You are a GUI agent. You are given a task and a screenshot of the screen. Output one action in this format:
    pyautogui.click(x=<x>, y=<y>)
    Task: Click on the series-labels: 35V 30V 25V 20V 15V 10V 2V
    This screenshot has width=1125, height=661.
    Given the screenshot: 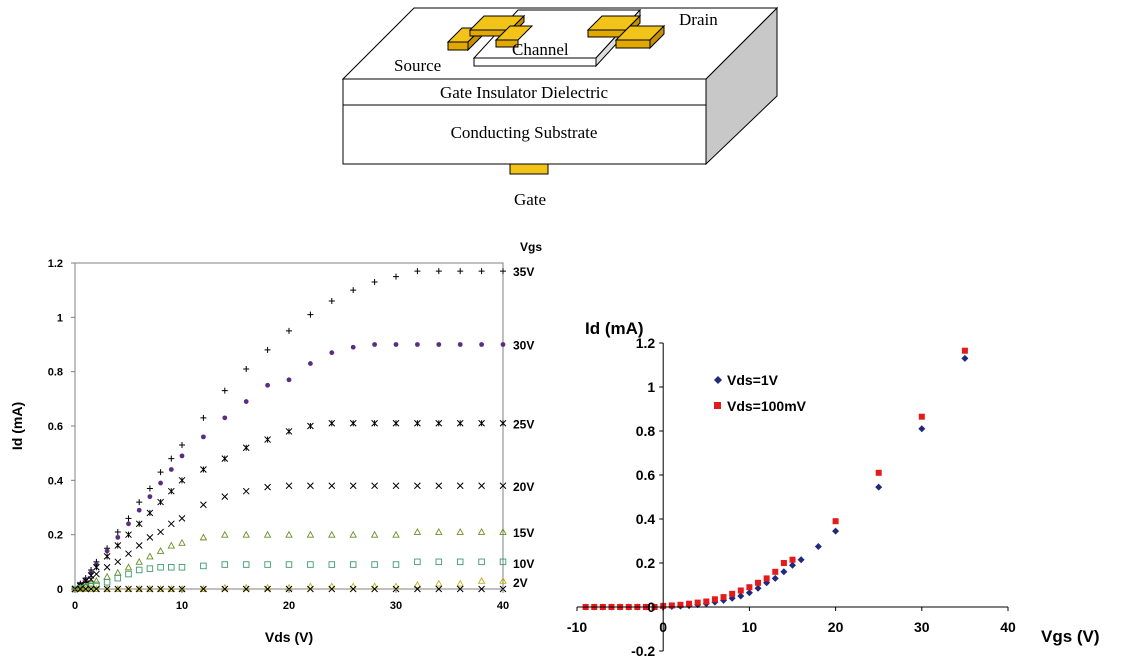 What is the action you would take?
    pyautogui.click(x=523, y=427)
    